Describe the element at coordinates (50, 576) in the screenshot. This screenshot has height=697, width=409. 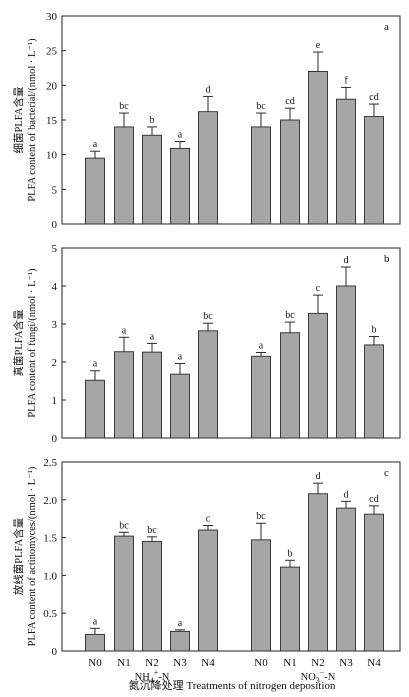
I see `y-tick-label: 1.0` at that location.